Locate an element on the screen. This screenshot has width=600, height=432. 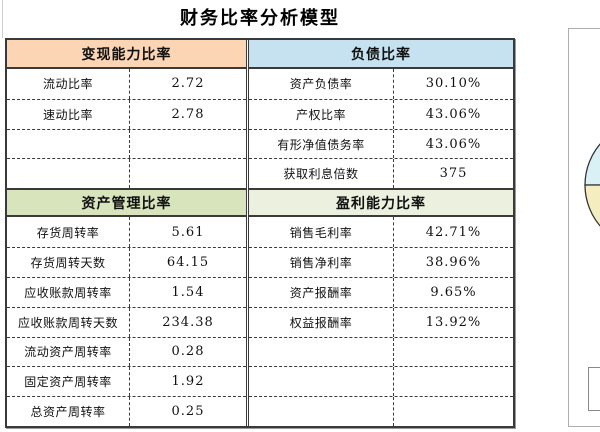
row-value-cell: 0.28 is located at coordinates (188, 352).